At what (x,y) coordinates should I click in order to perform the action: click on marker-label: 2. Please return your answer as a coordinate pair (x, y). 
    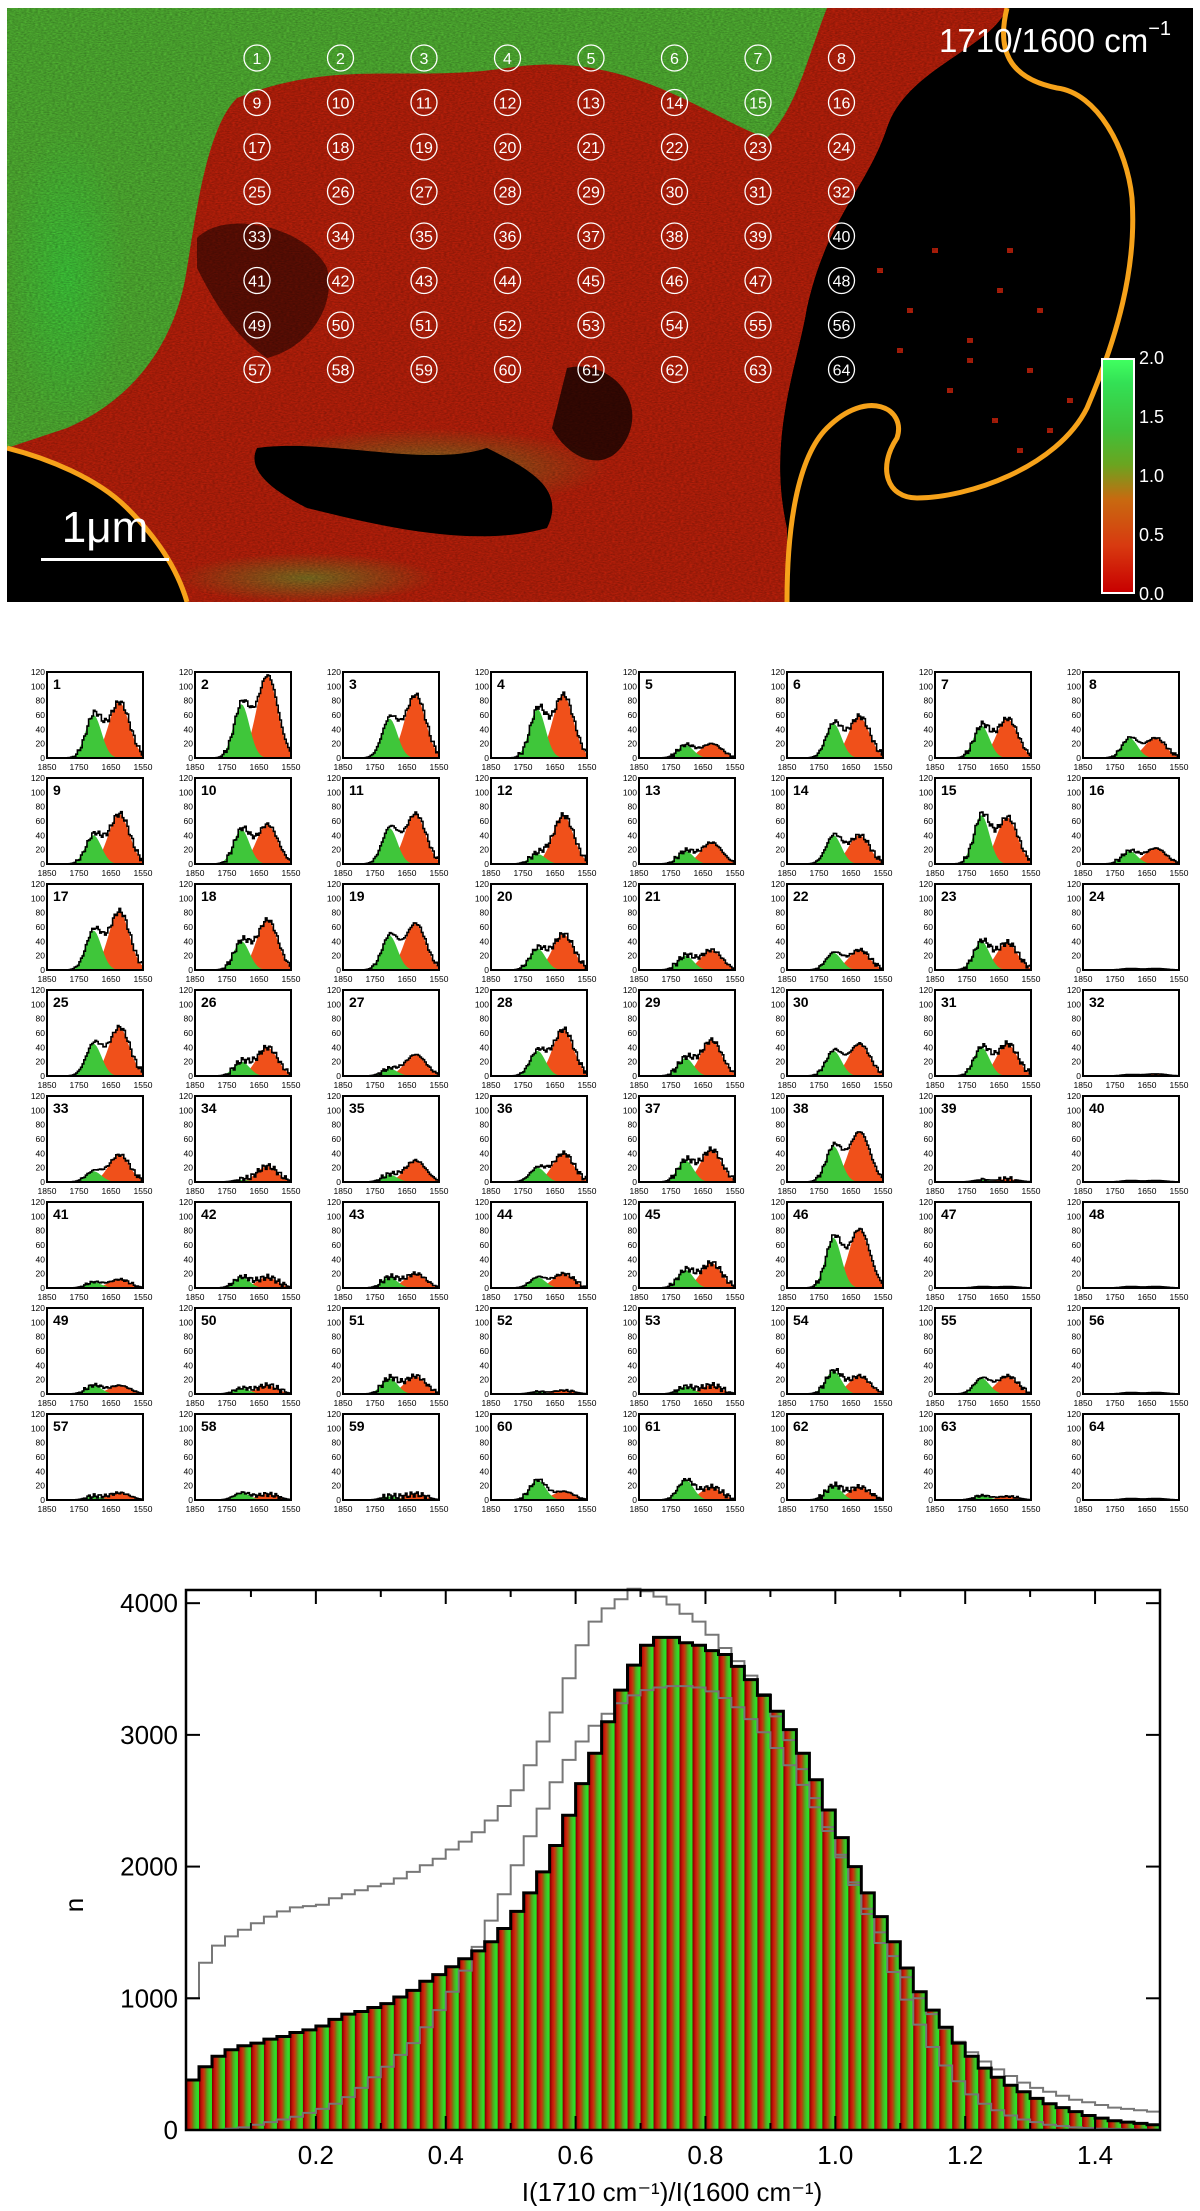
    Looking at the image, I should click on (340, 59).